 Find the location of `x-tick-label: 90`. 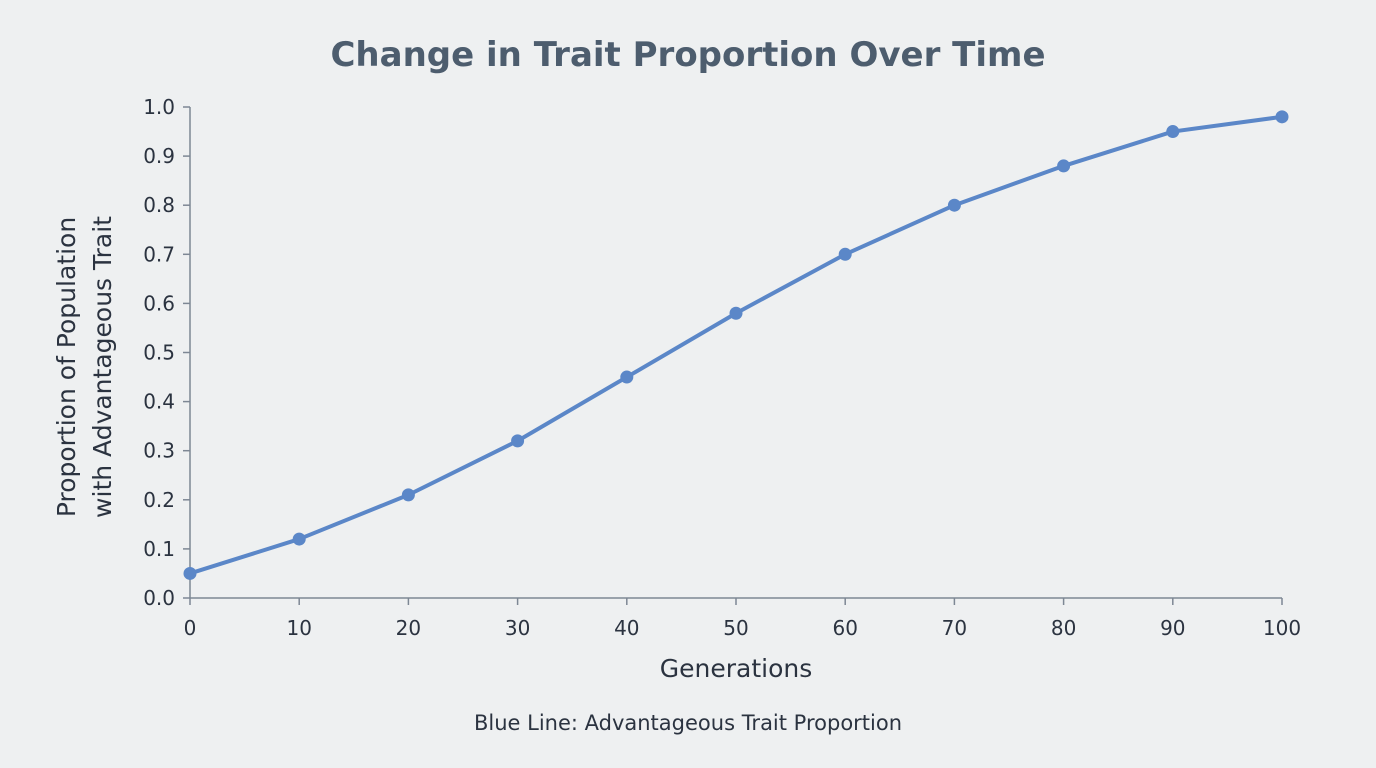

x-tick-label: 90 is located at coordinates (1172, 628).